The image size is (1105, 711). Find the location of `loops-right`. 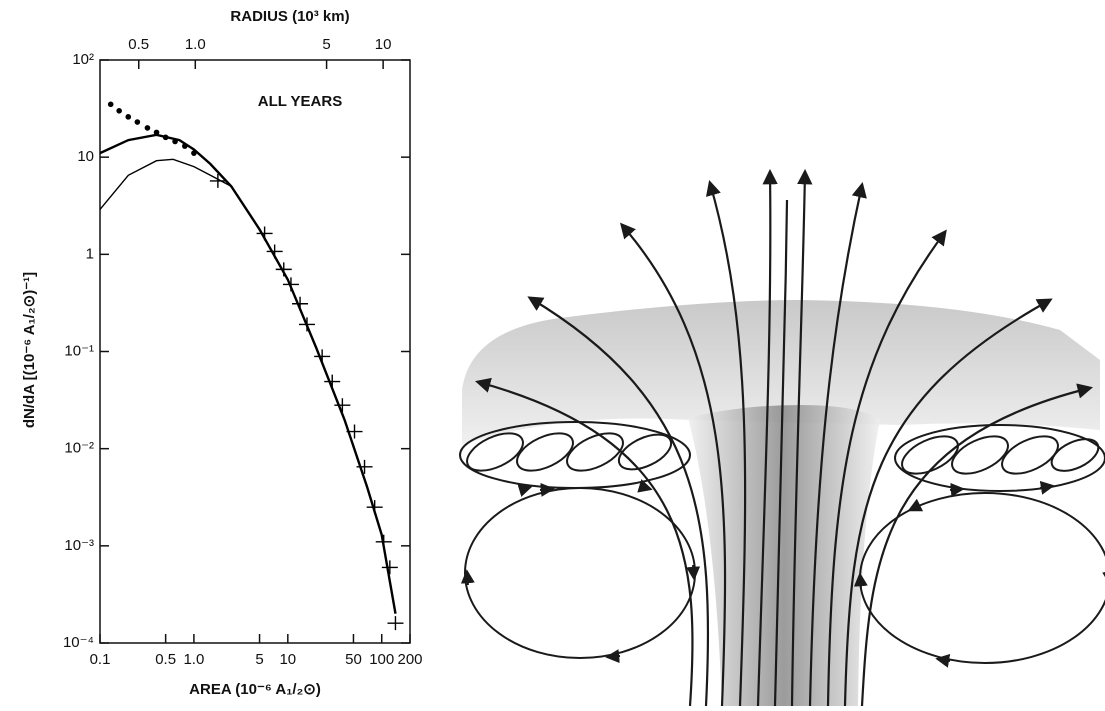

loops-right is located at coordinates (979, 546).